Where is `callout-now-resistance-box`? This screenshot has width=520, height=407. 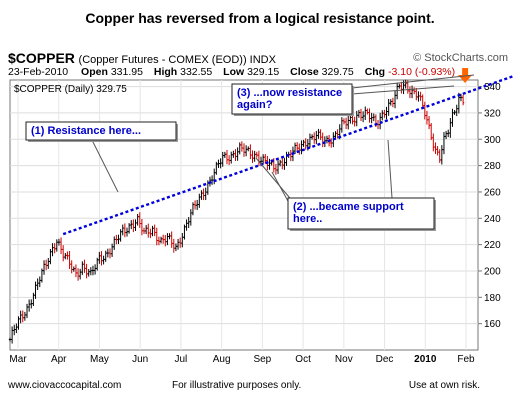
callout-now-resistance-box is located at coordinates (292, 99).